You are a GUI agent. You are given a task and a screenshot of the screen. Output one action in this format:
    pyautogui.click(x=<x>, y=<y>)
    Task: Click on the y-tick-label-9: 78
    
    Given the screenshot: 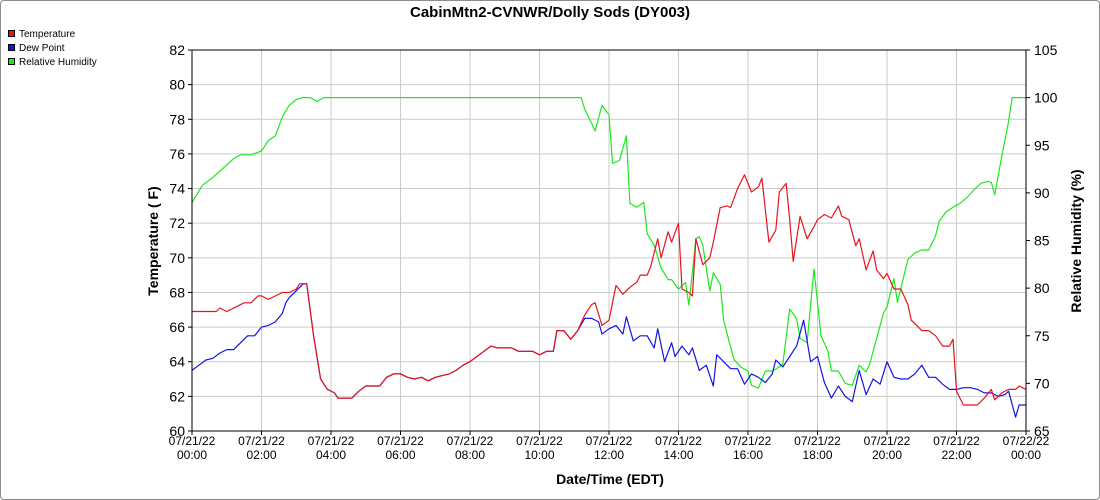 What is the action you would take?
    pyautogui.click(x=177, y=119)
    